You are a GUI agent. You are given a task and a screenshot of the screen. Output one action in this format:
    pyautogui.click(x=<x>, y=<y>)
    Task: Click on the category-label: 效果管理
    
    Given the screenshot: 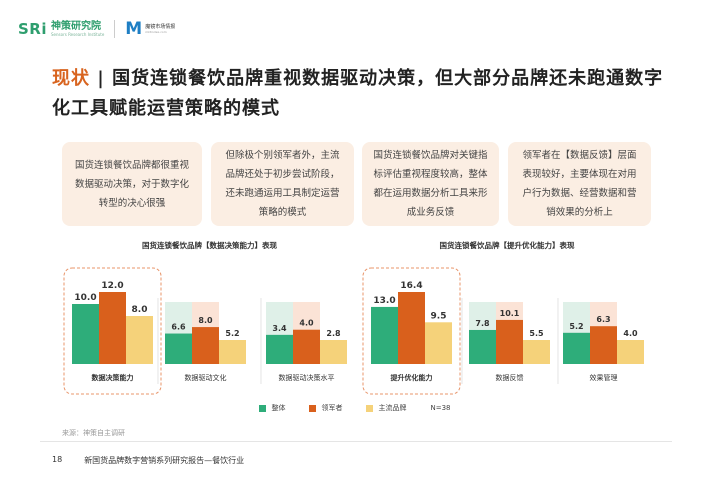 What is the action you would take?
    pyautogui.click(x=604, y=377)
    